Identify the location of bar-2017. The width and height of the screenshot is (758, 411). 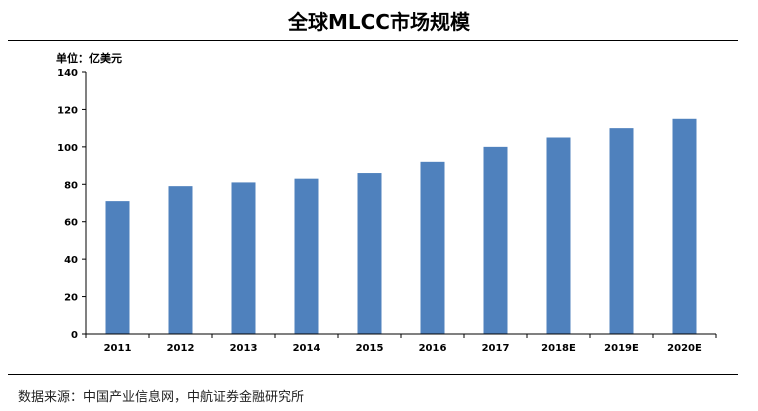
(495, 240).